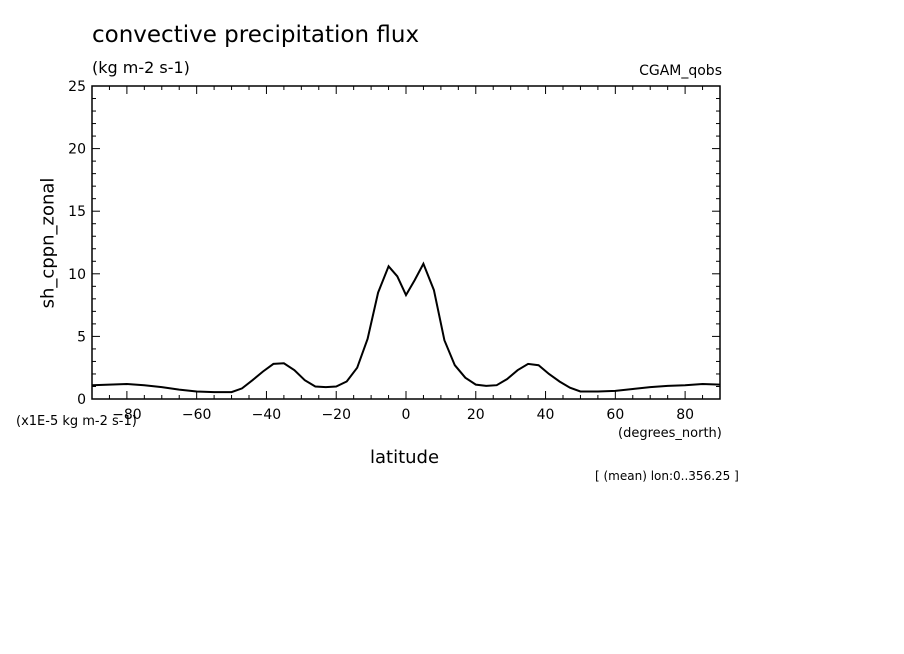 The width and height of the screenshot is (904, 654). Describe the element at coordinates (680, 71) in the screenshot. I see `dataset-label: CGAM_qobs` at that location.